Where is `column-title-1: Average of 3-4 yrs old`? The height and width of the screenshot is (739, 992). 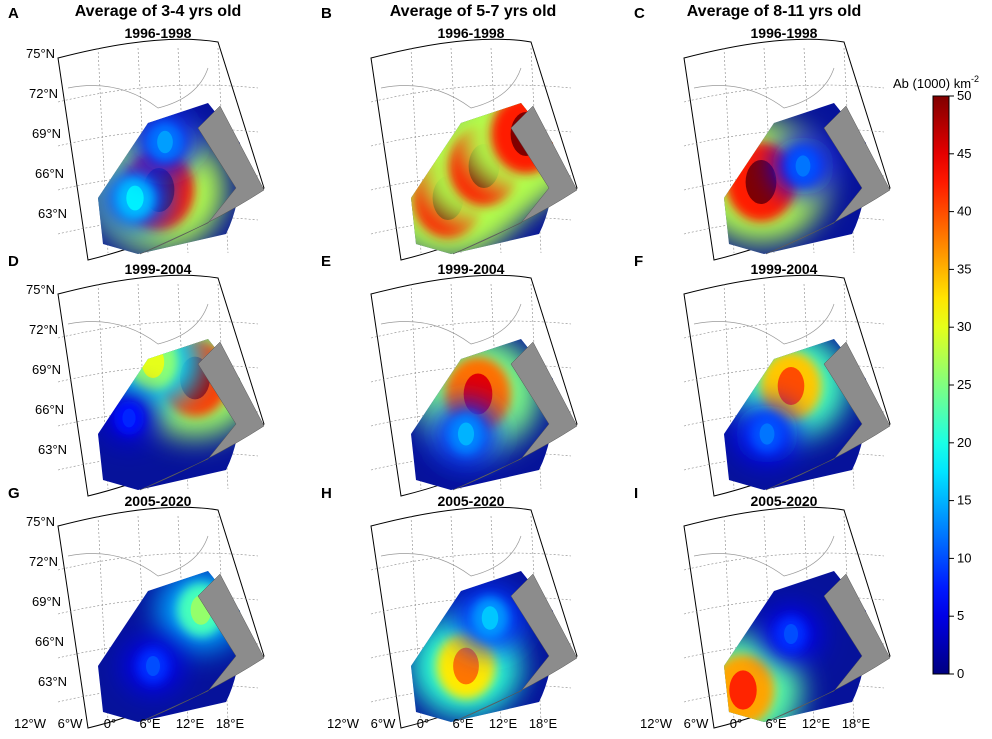
column-title-1: Average of 3-4 yrs old is located at coordinates (158, 11).